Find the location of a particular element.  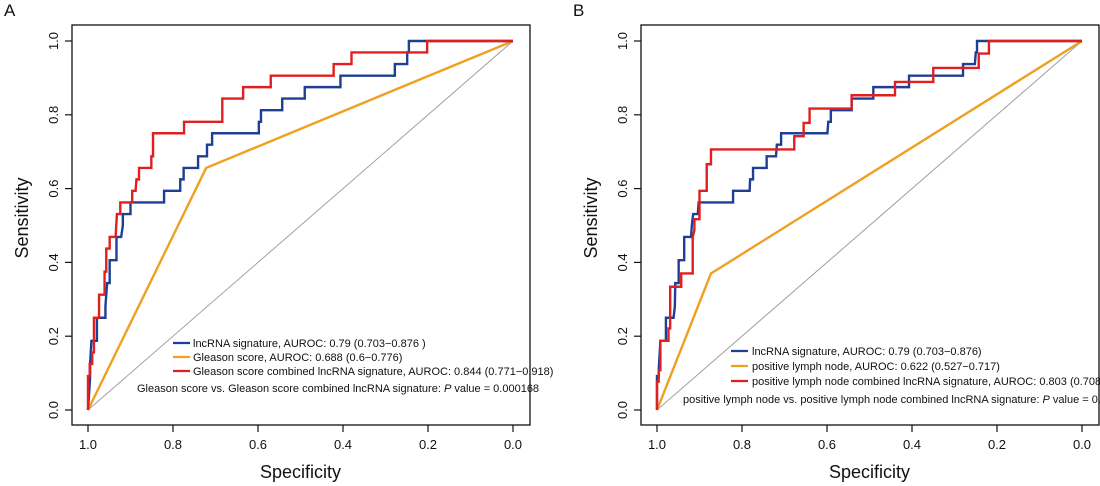

panel-label: B is located at coordinates (578, 10).